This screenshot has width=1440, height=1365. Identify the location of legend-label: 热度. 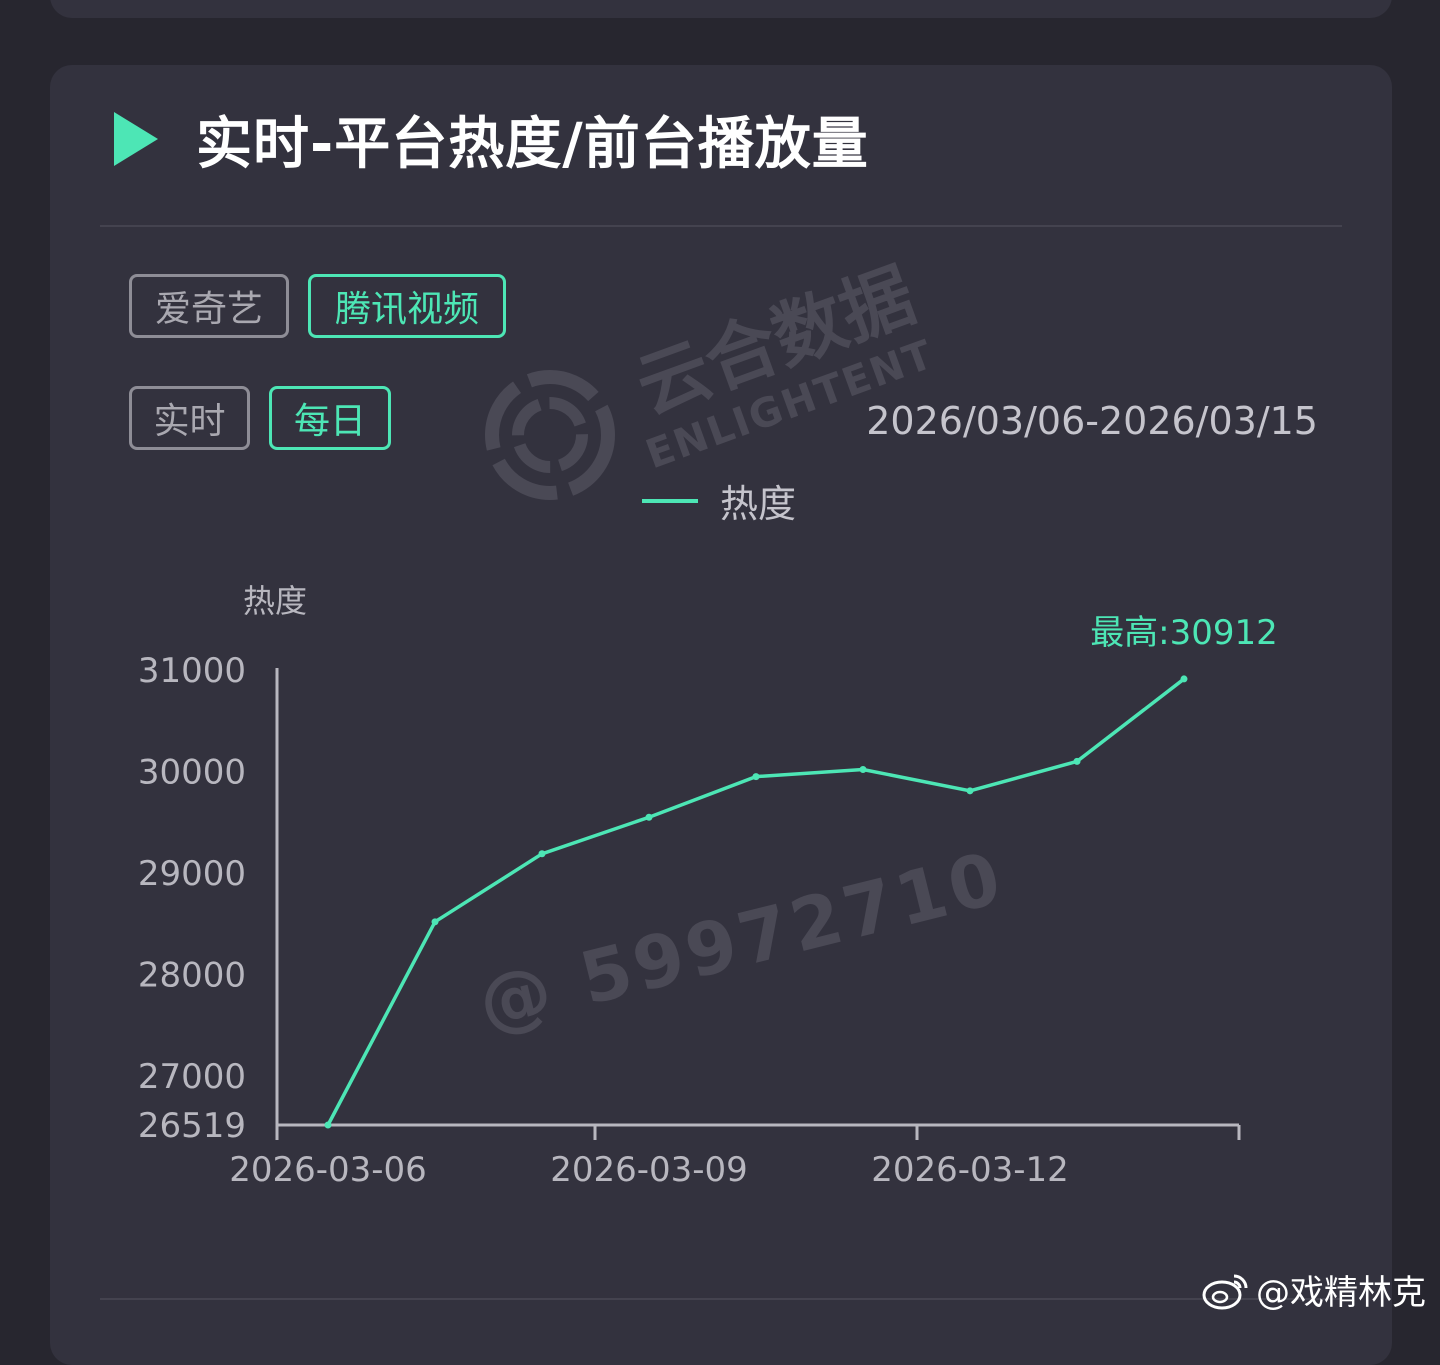
(758, 504).